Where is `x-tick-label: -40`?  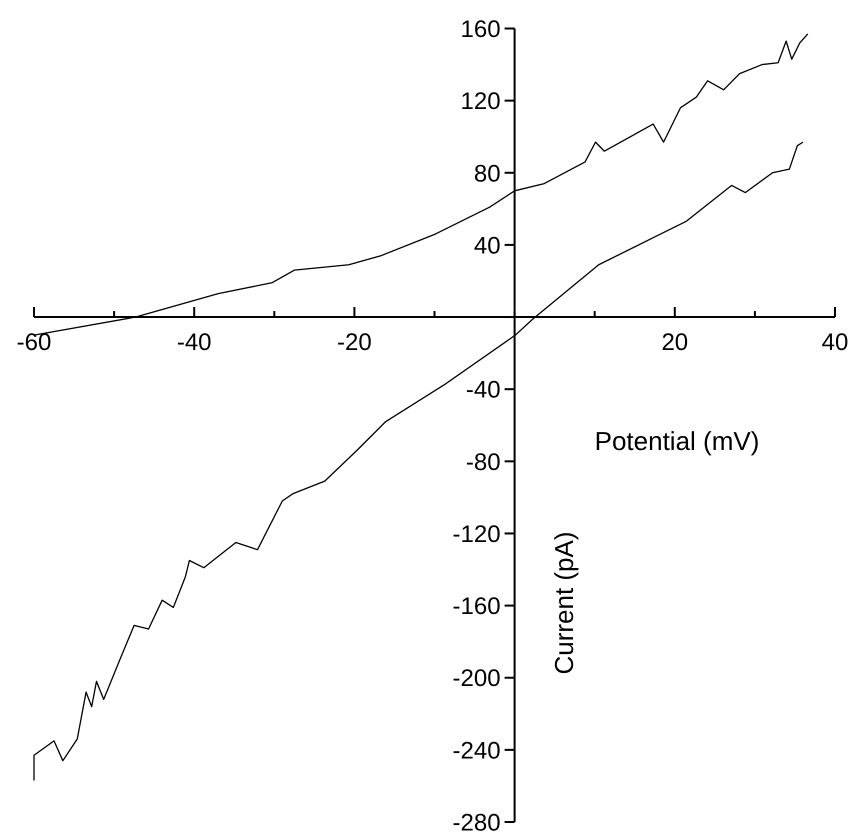 x-tick-label: -40 is located at coordinates (194, 342).